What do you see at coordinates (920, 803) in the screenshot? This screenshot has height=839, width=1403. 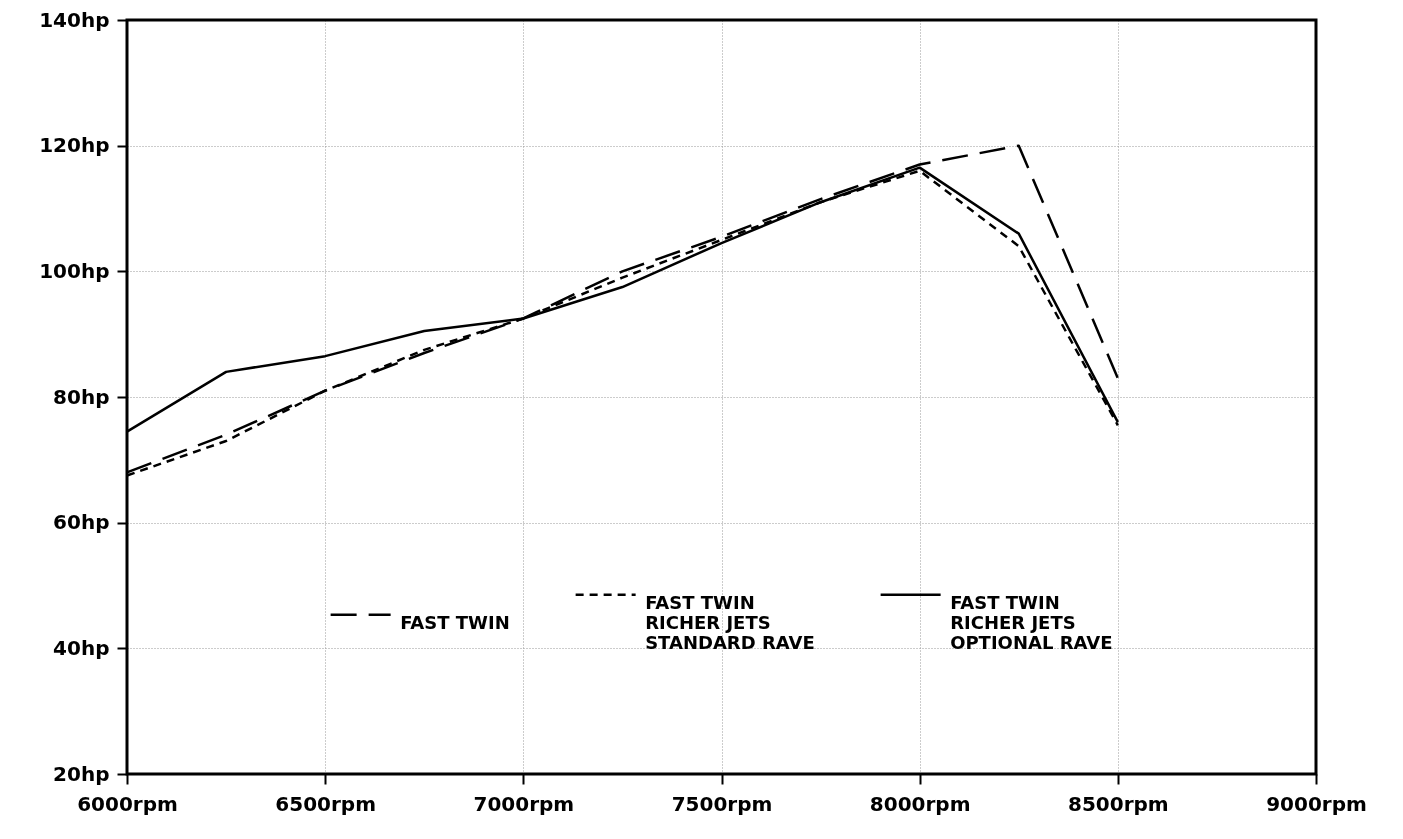 I see `x-tick-label: 8000rpm` at bounding box center [920, 803].